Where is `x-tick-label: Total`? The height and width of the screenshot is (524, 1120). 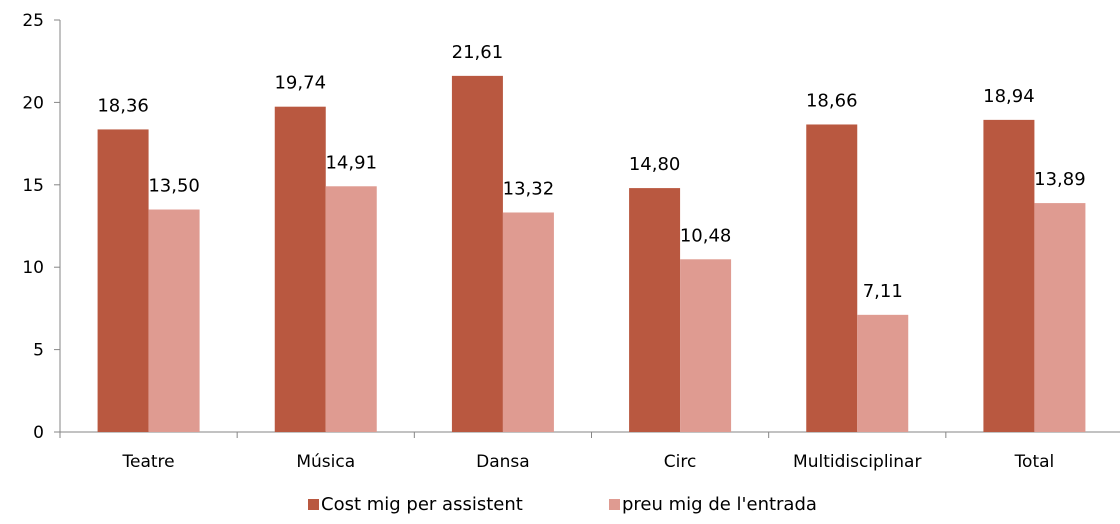
x-tick-label: Total is located at coordinates (1034, 462).